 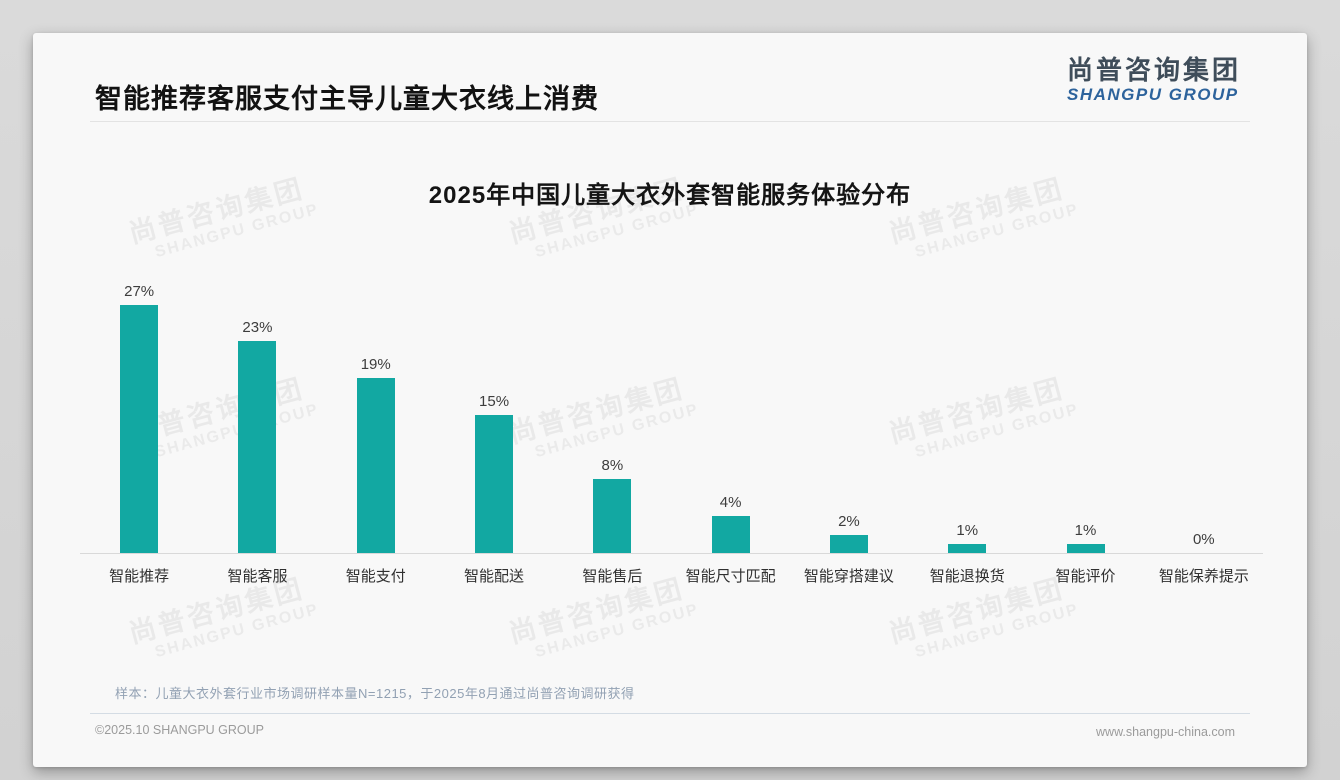 I want to click on logo-en-text: SHANGPU GROUP, so click(x=1152, y=94).